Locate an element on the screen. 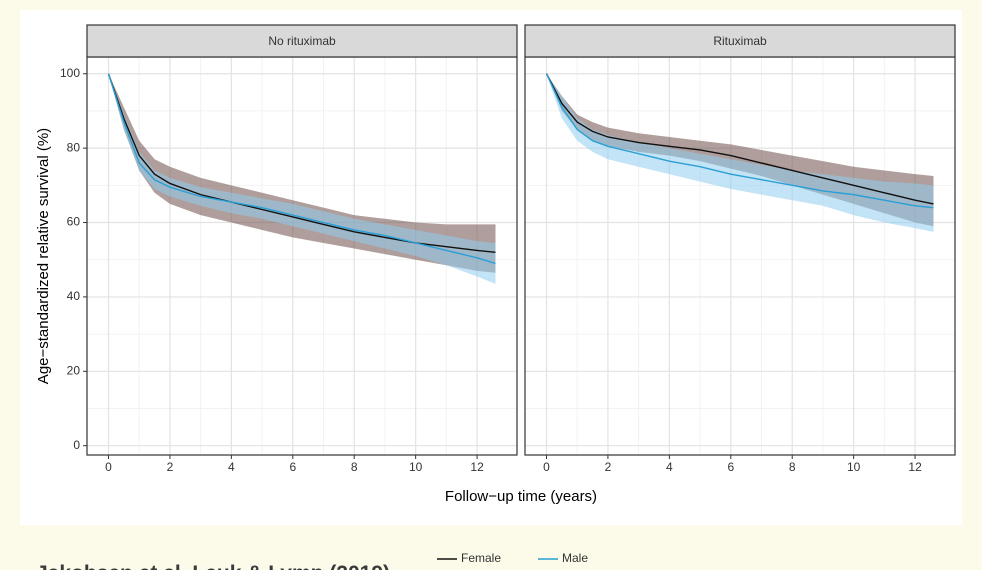 The image size is (982, 570). y-tick-label: 20 is located at coordinates (74, 370).